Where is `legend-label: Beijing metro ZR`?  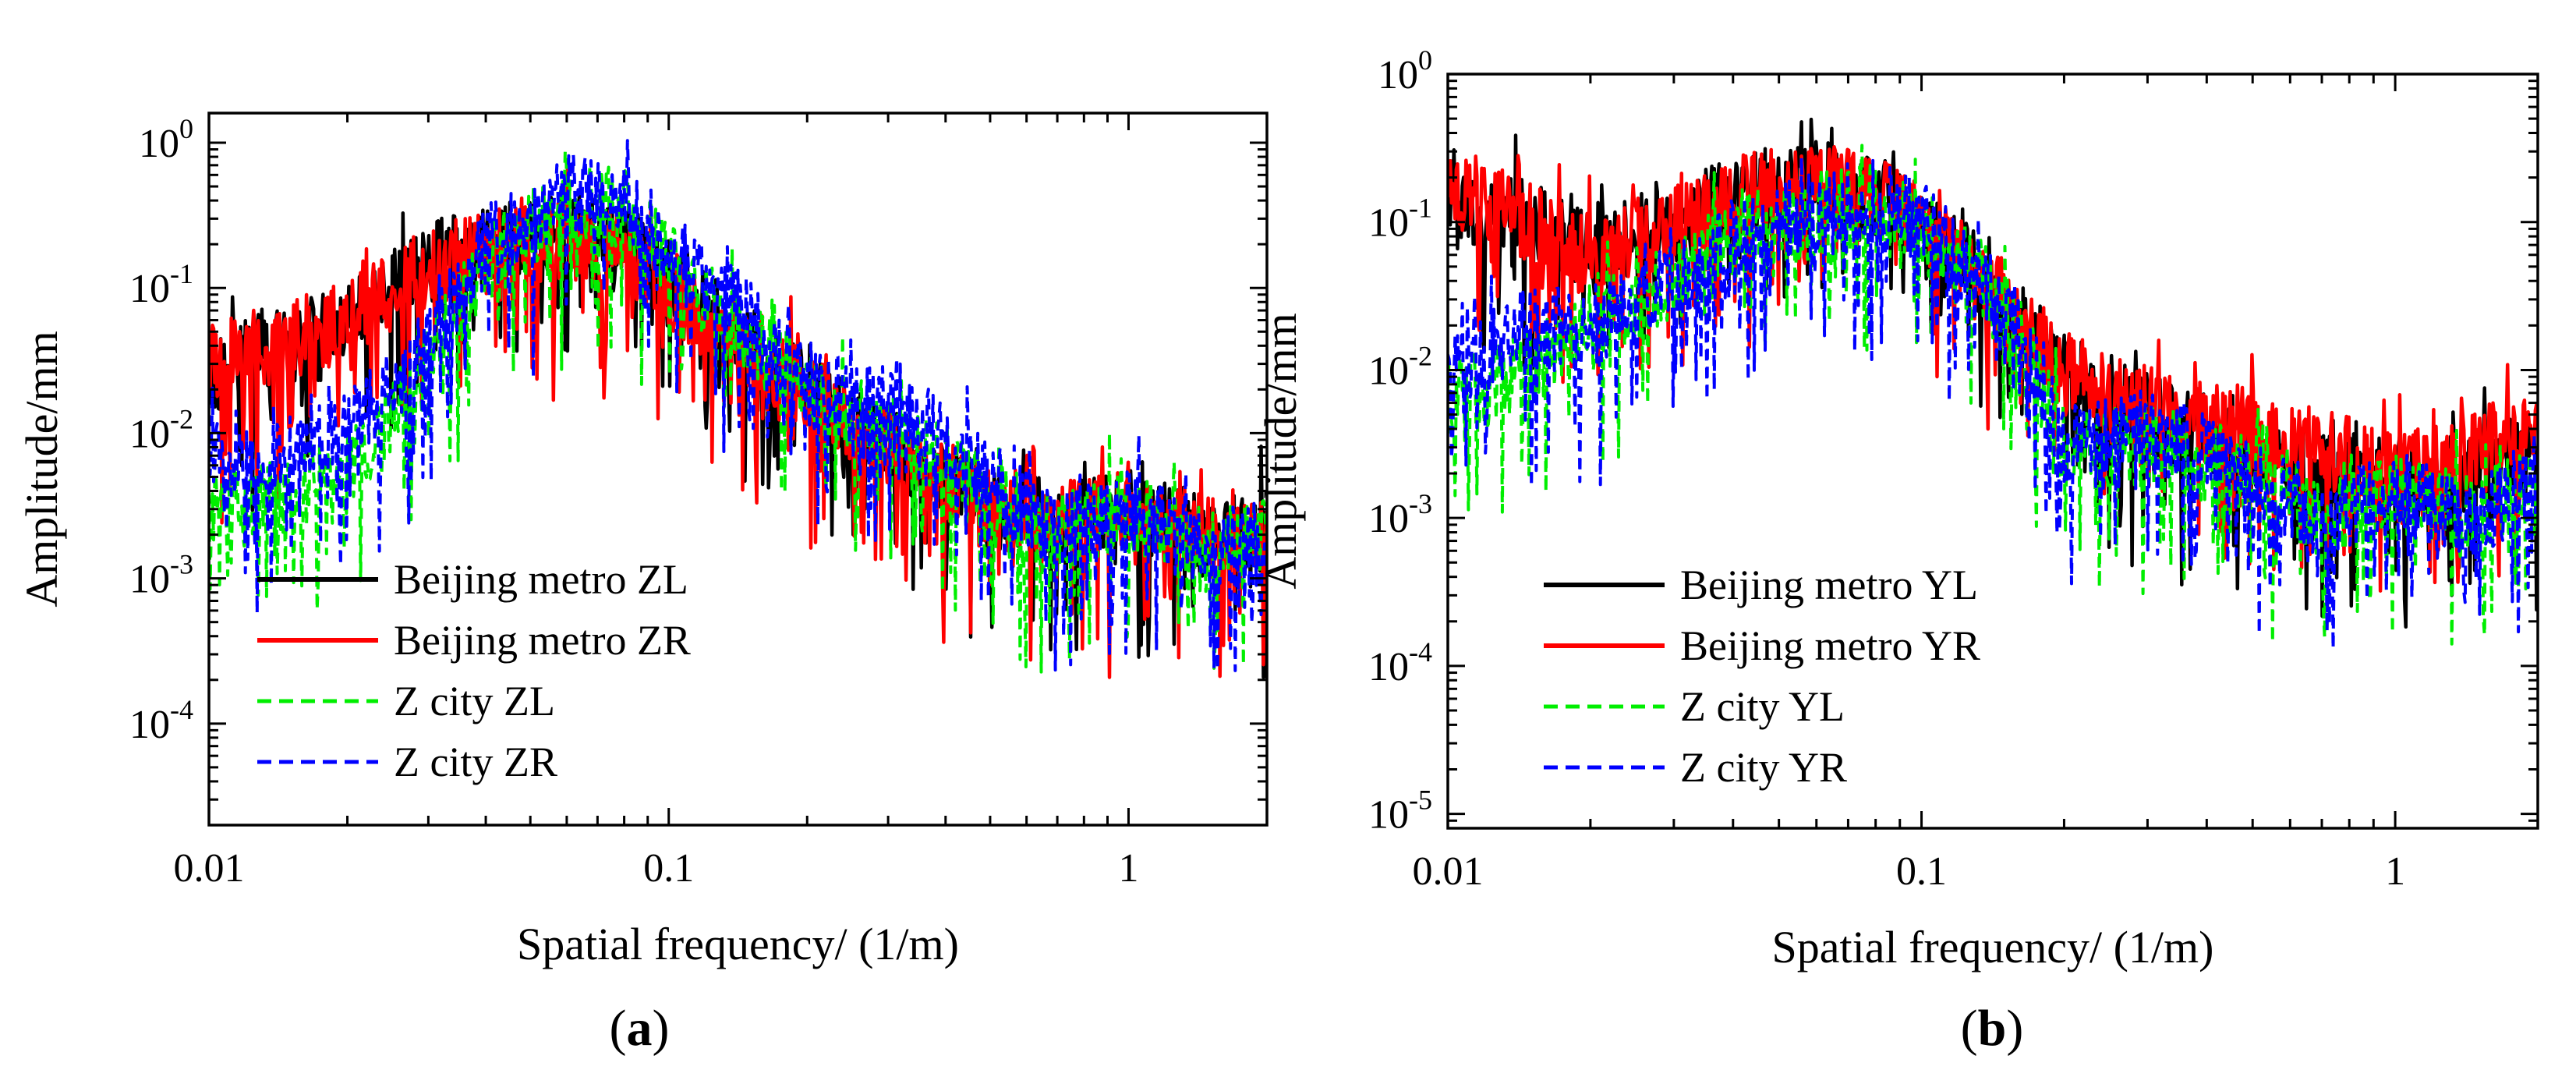
legend-label: Beijing metro ZR is located at coordinates (542, 640).